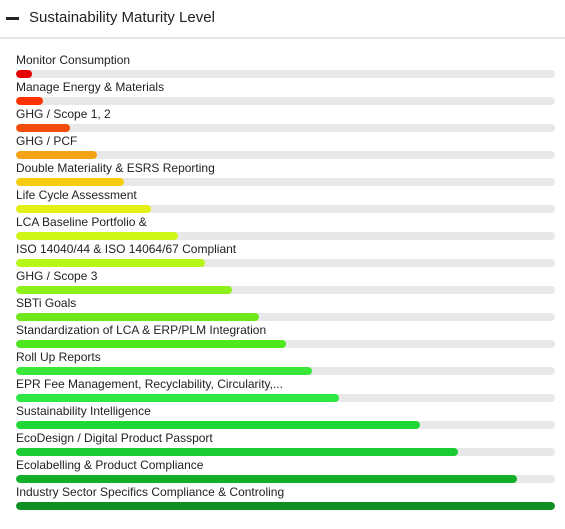 Image resolution: width=565 pixels, height=529 pixels. I want to click on minus-icon, so click(12, 18).